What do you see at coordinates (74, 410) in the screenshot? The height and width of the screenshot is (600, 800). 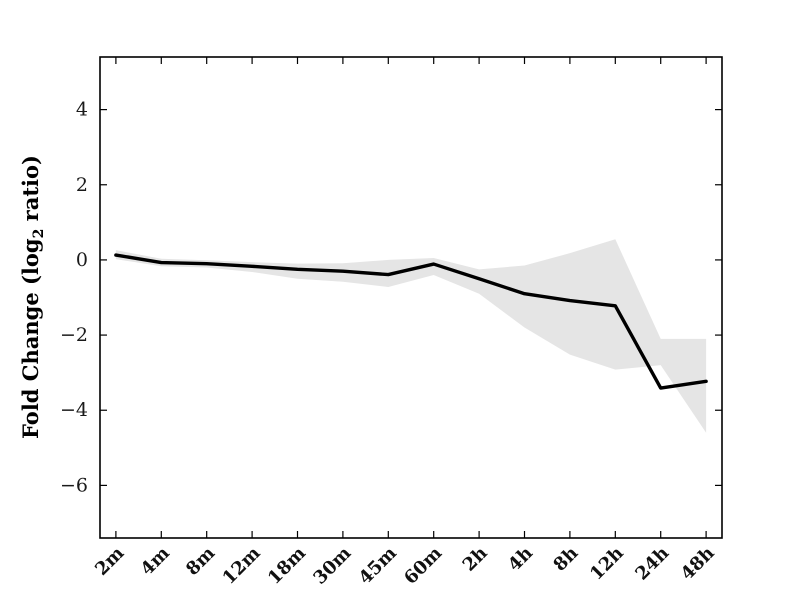 I see `y-tick-label: −4` at bounding box center [74, 410].